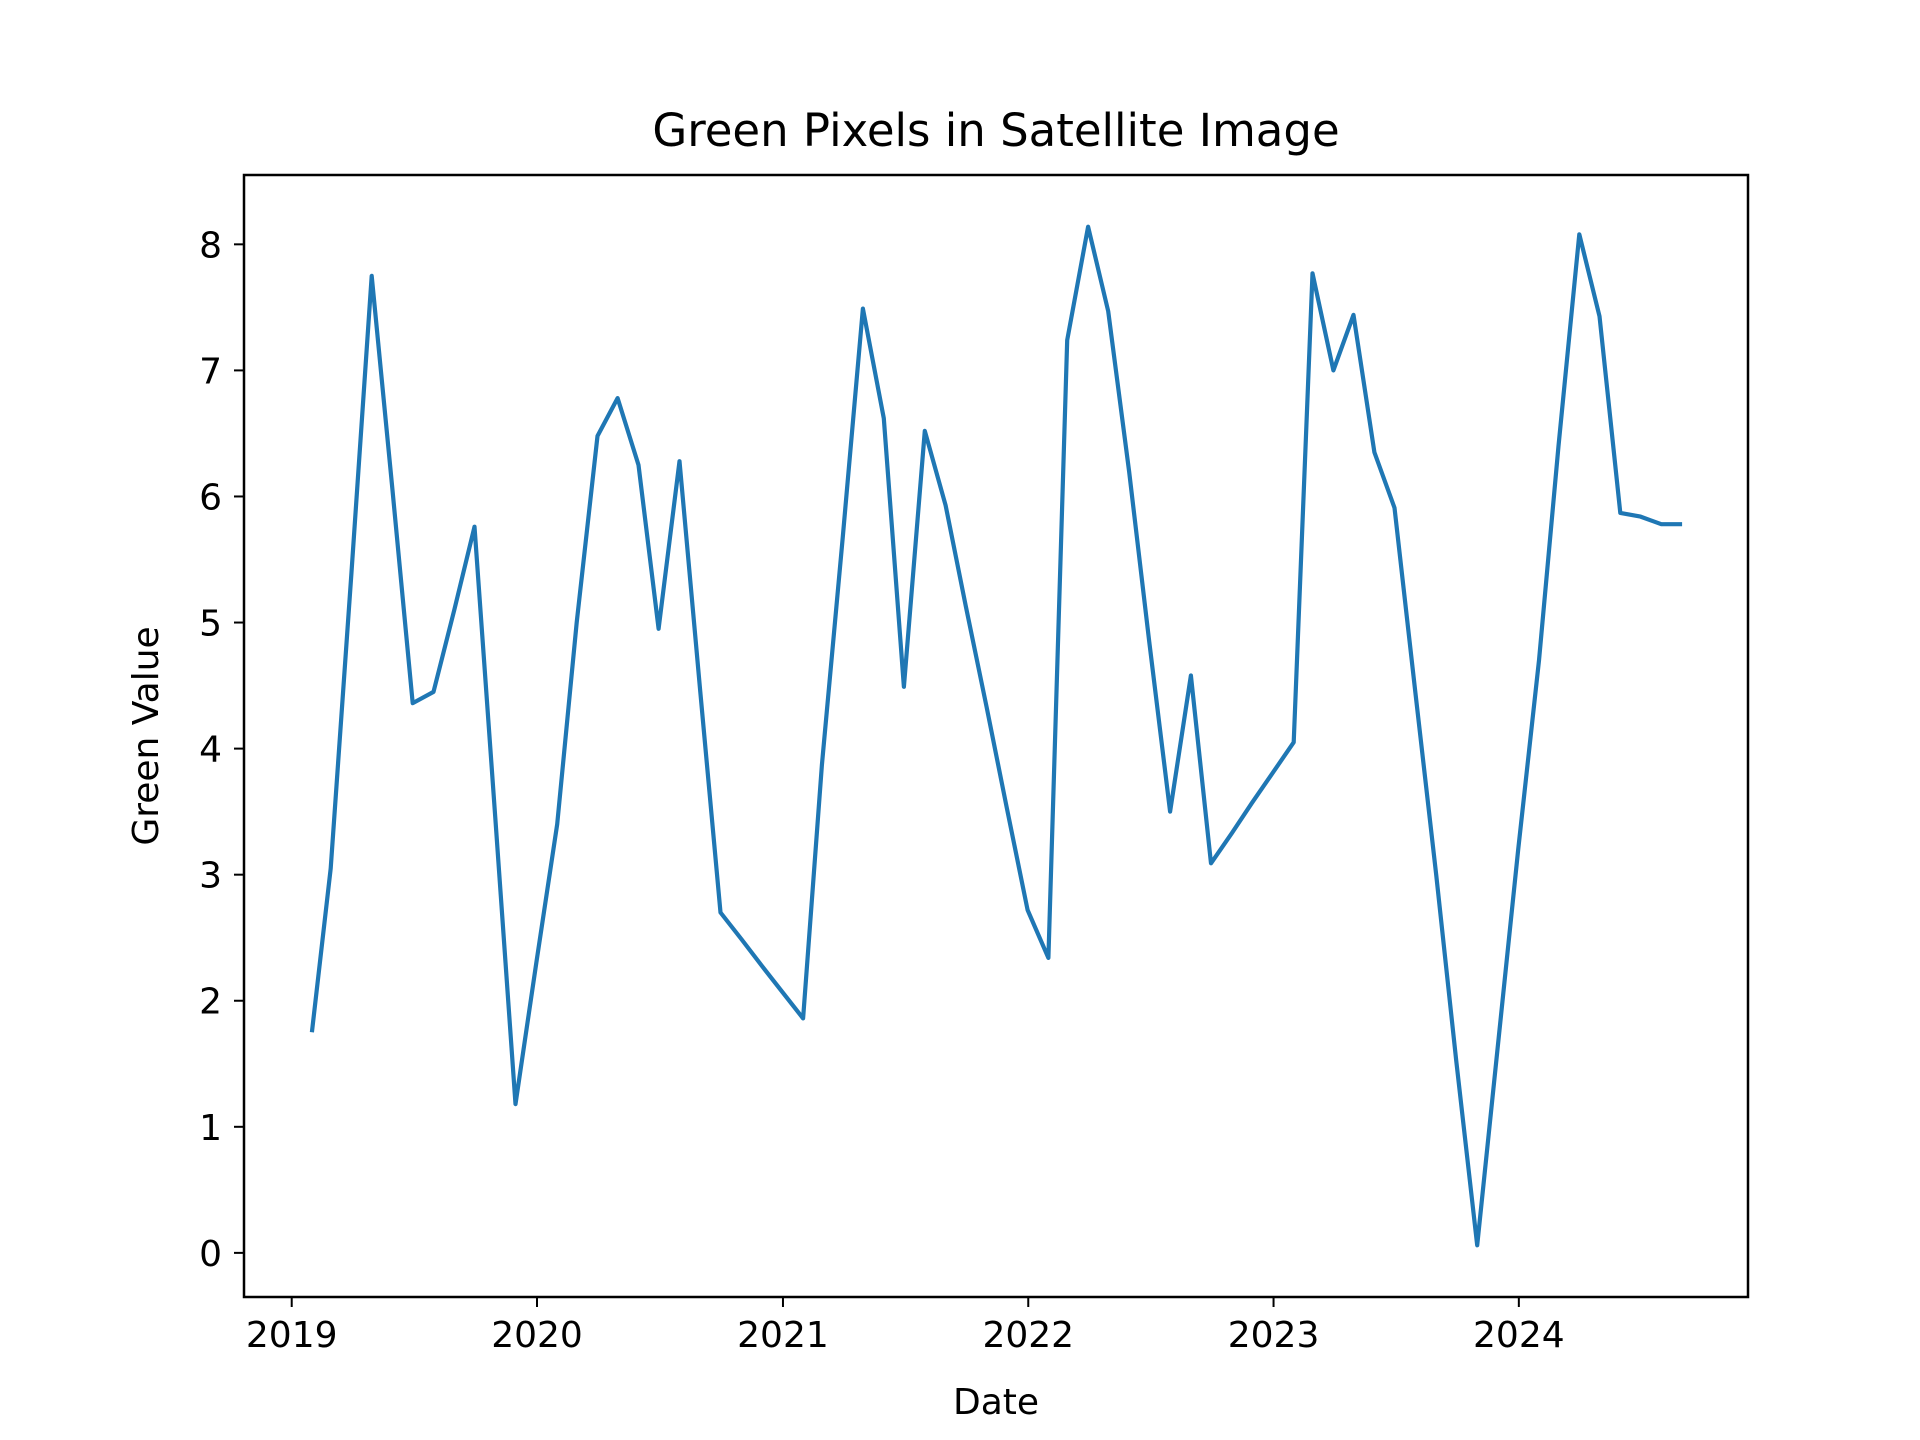 This screenshot has width=1920, height=1440. I want to click on chart-title: Green Pixels in Satellite Image, so click(995, 130).